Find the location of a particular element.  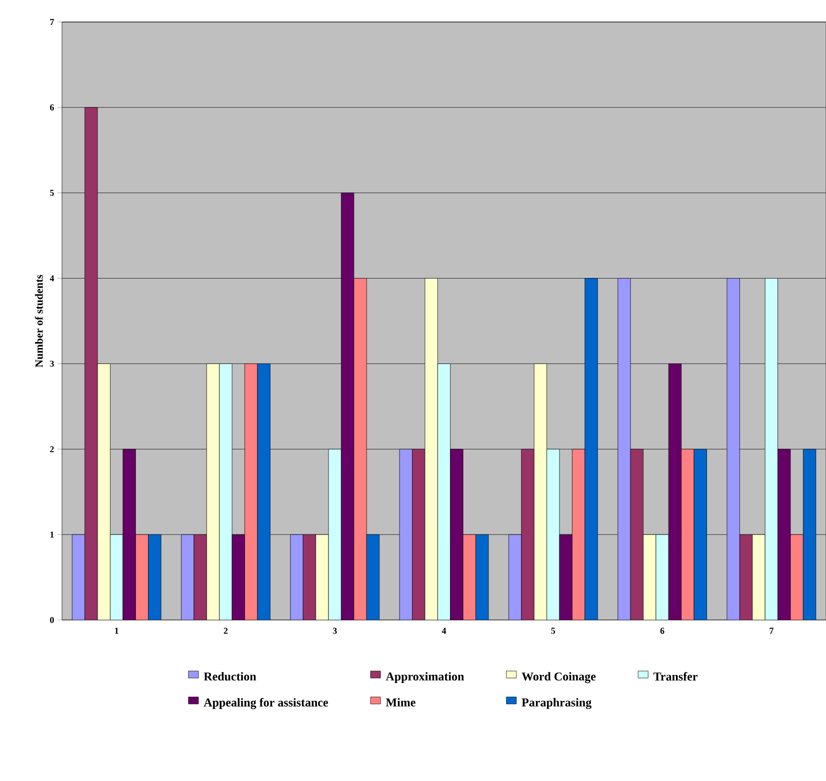

x-tick-label: 1 is located at coordinates (116, 631).